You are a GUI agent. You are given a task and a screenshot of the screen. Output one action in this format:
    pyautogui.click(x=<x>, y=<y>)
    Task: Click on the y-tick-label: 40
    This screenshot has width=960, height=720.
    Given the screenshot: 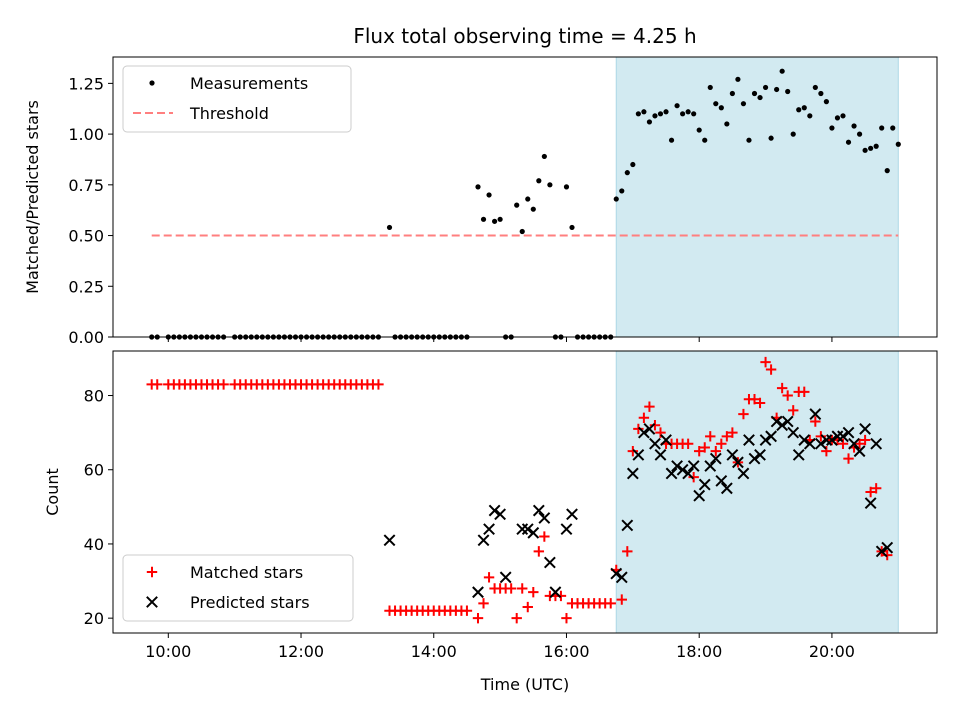 What is the action you would take?
    pyautogui.click(x=94, y=544)
    